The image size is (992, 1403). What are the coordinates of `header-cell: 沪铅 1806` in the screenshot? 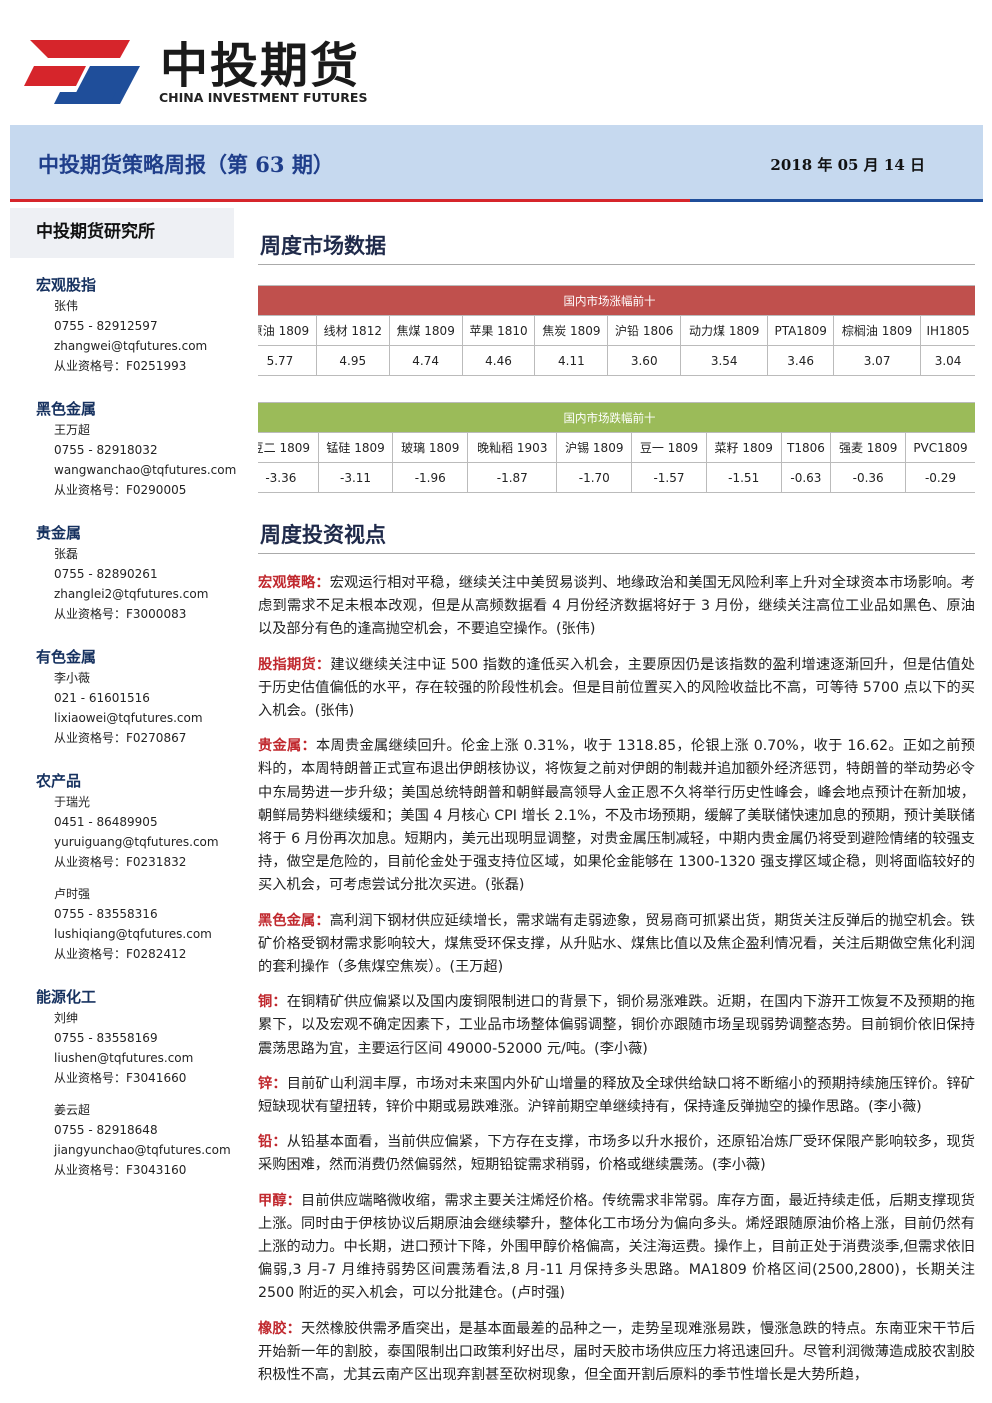 It's located at (644, 330).